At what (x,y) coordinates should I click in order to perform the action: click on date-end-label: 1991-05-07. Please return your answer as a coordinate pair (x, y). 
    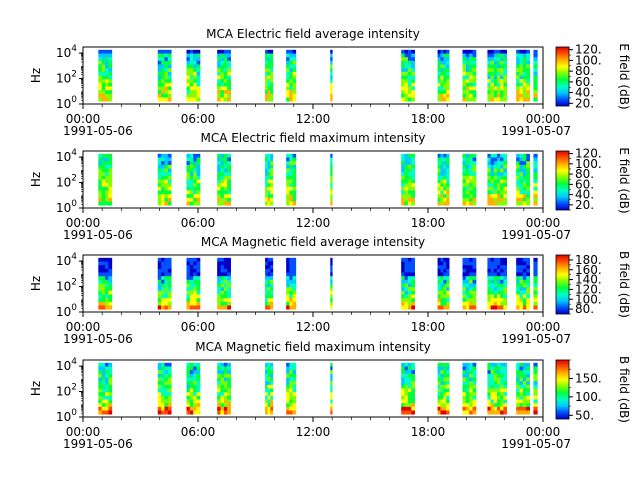
    Looking at the image, I should click on (536, 235).